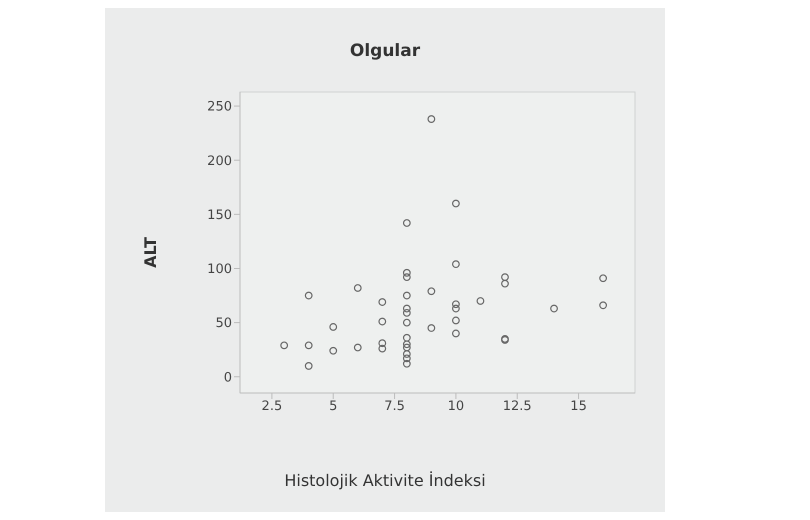 The image size is (810, 520). I want to click on x-tick-label: 10, so click(456, 406).